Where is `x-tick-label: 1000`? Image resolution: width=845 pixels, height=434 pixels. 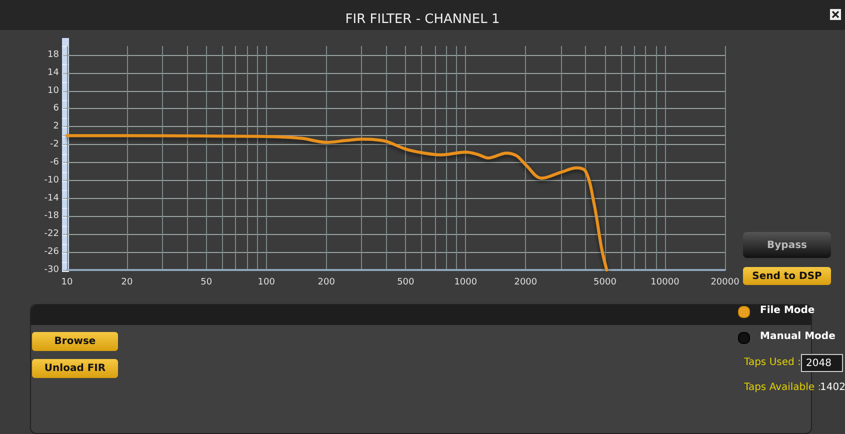
x-tick-label: 1000 is located at coordinates (466, 283).